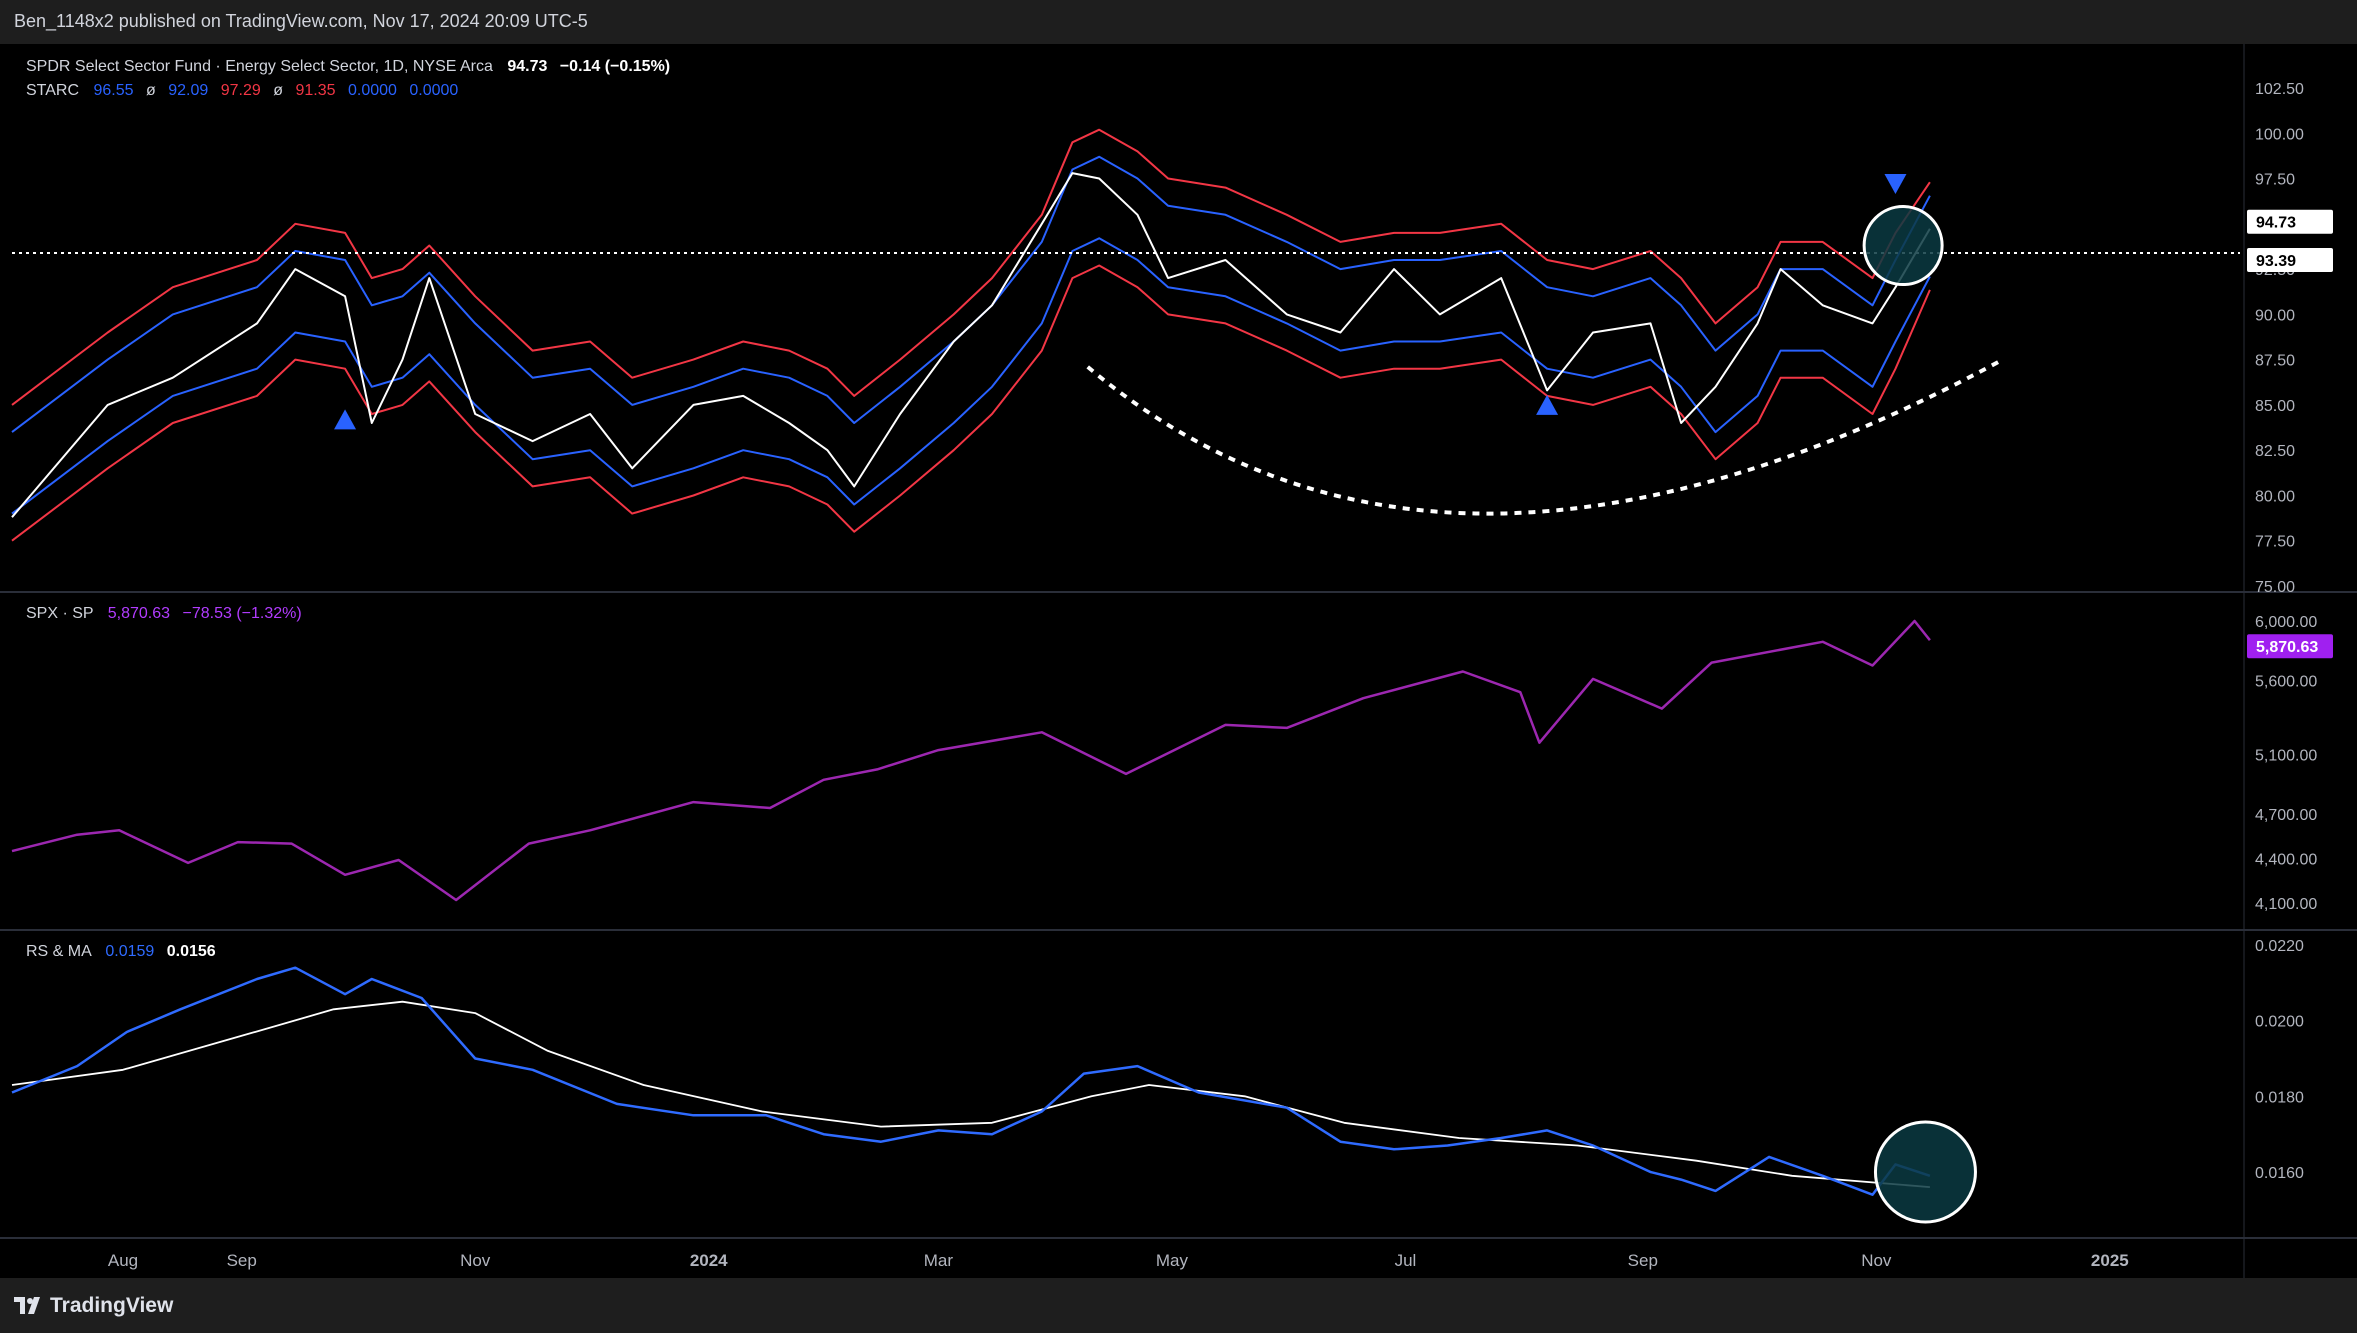 This screenshot has width=2357, height=1333. Describe the element at coordinates (1178, 1305) in the screenshot. I see `footer-bar: TradingView` at that location.